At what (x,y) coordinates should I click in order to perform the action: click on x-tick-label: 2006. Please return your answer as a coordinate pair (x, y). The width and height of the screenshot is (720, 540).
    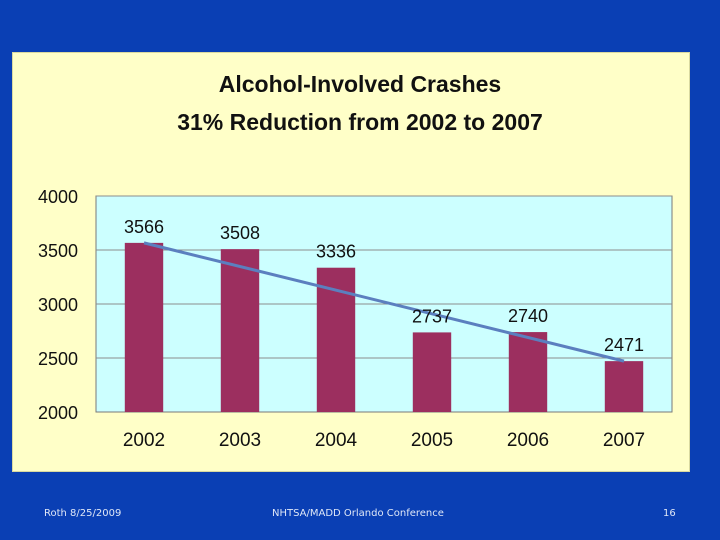
    Looking at the image, I should click on (528, 440).